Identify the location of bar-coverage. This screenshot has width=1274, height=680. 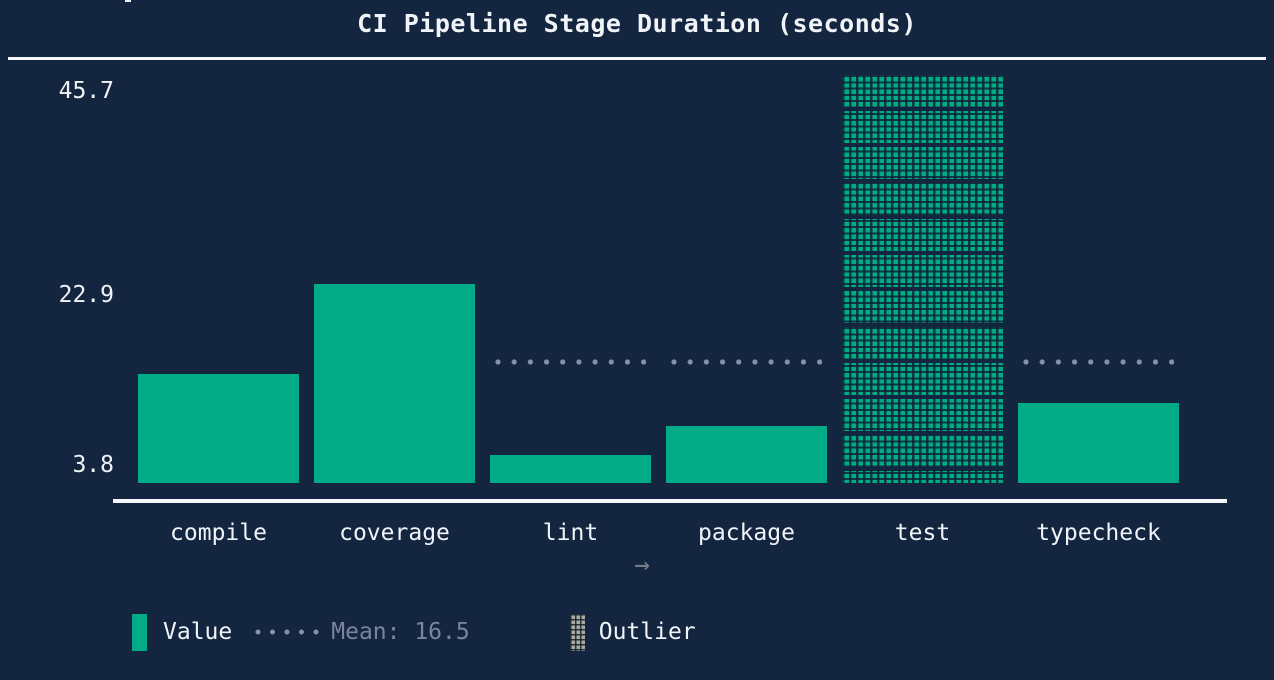
(394, 383).